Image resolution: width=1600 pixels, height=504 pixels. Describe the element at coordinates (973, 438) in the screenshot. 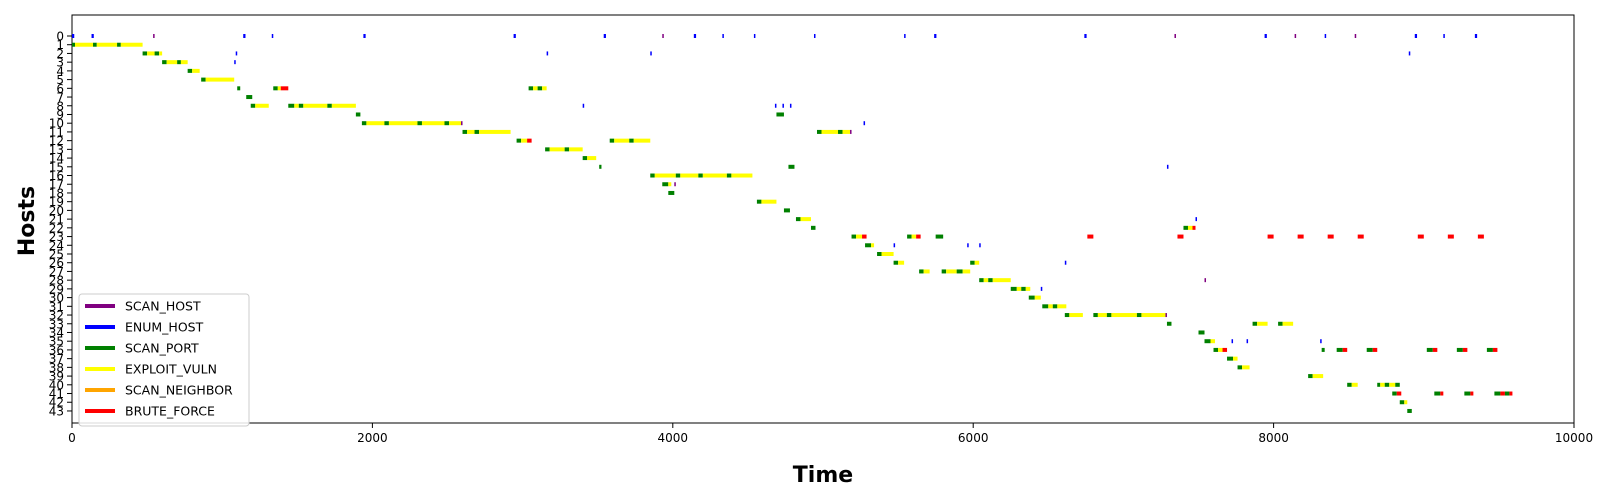

I see `x-tick-label: 6000` at that location.